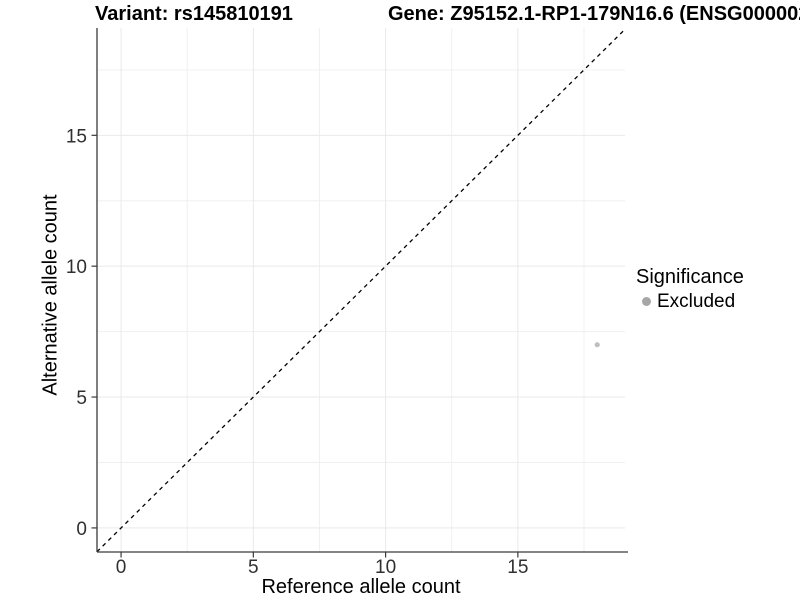  I want to click on x-tick-label: 10, so click(385, 567).